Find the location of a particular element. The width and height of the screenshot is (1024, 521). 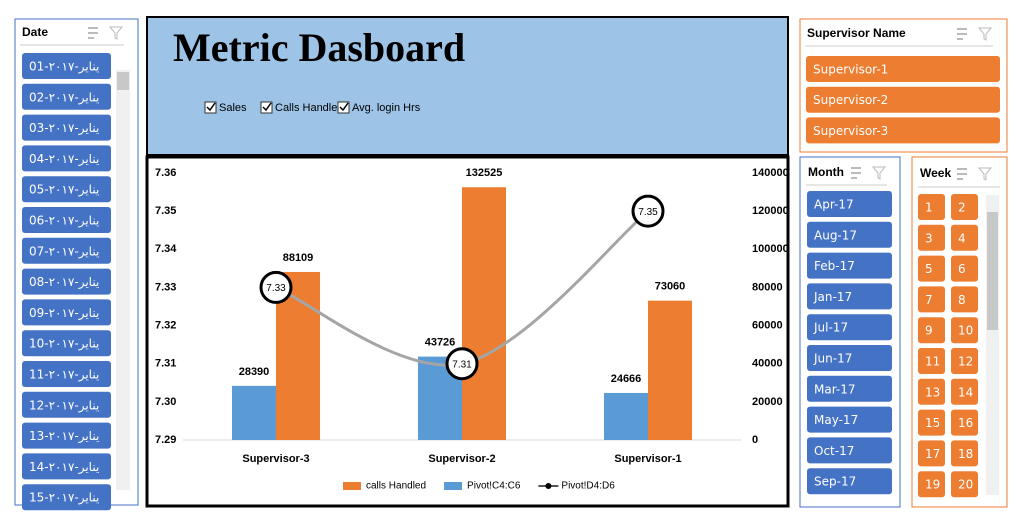

y2-tick-label: 20000 is located at coordinates (767, 402).